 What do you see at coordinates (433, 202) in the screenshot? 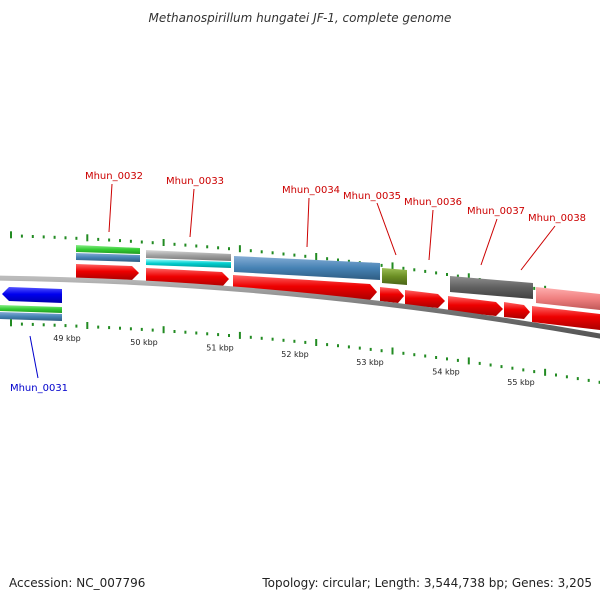
I see `gene-label-mhun-0036: Mhun_0036` at bounding box center [433, 202].